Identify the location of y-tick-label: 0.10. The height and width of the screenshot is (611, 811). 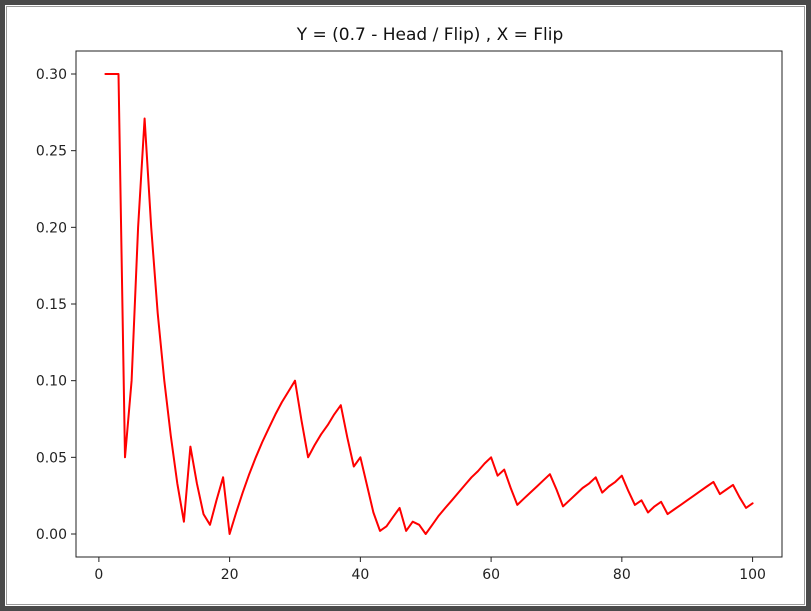
(51, 382).